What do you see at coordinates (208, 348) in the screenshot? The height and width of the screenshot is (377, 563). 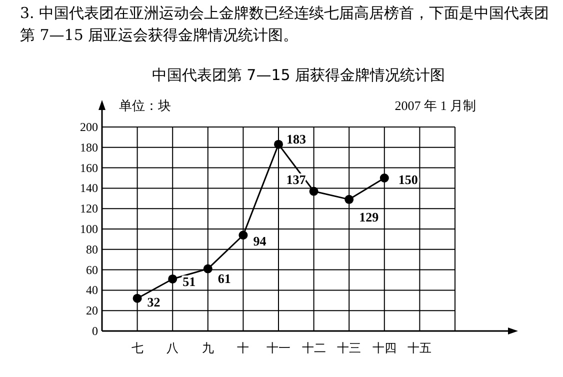 I see `x-tick-label: 九` at bounding box center [208, 348].